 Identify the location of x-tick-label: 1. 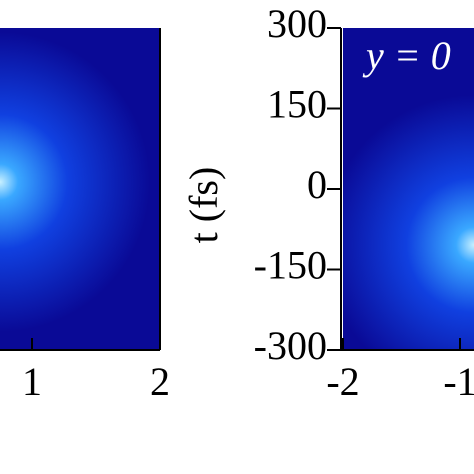
(32, 381).